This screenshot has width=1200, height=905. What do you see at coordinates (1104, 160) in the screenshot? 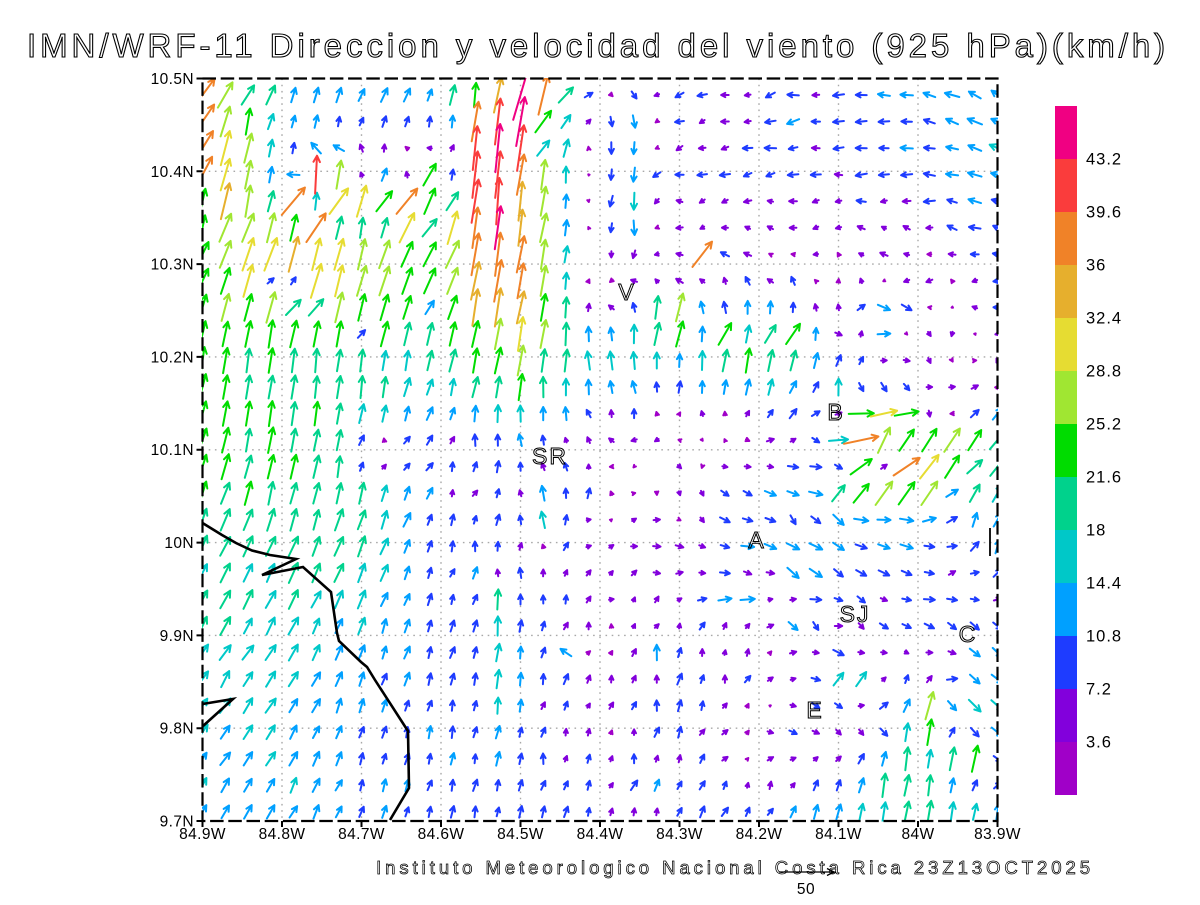
I see `svg-text: 43.2` at bounding box center [1104, 160].